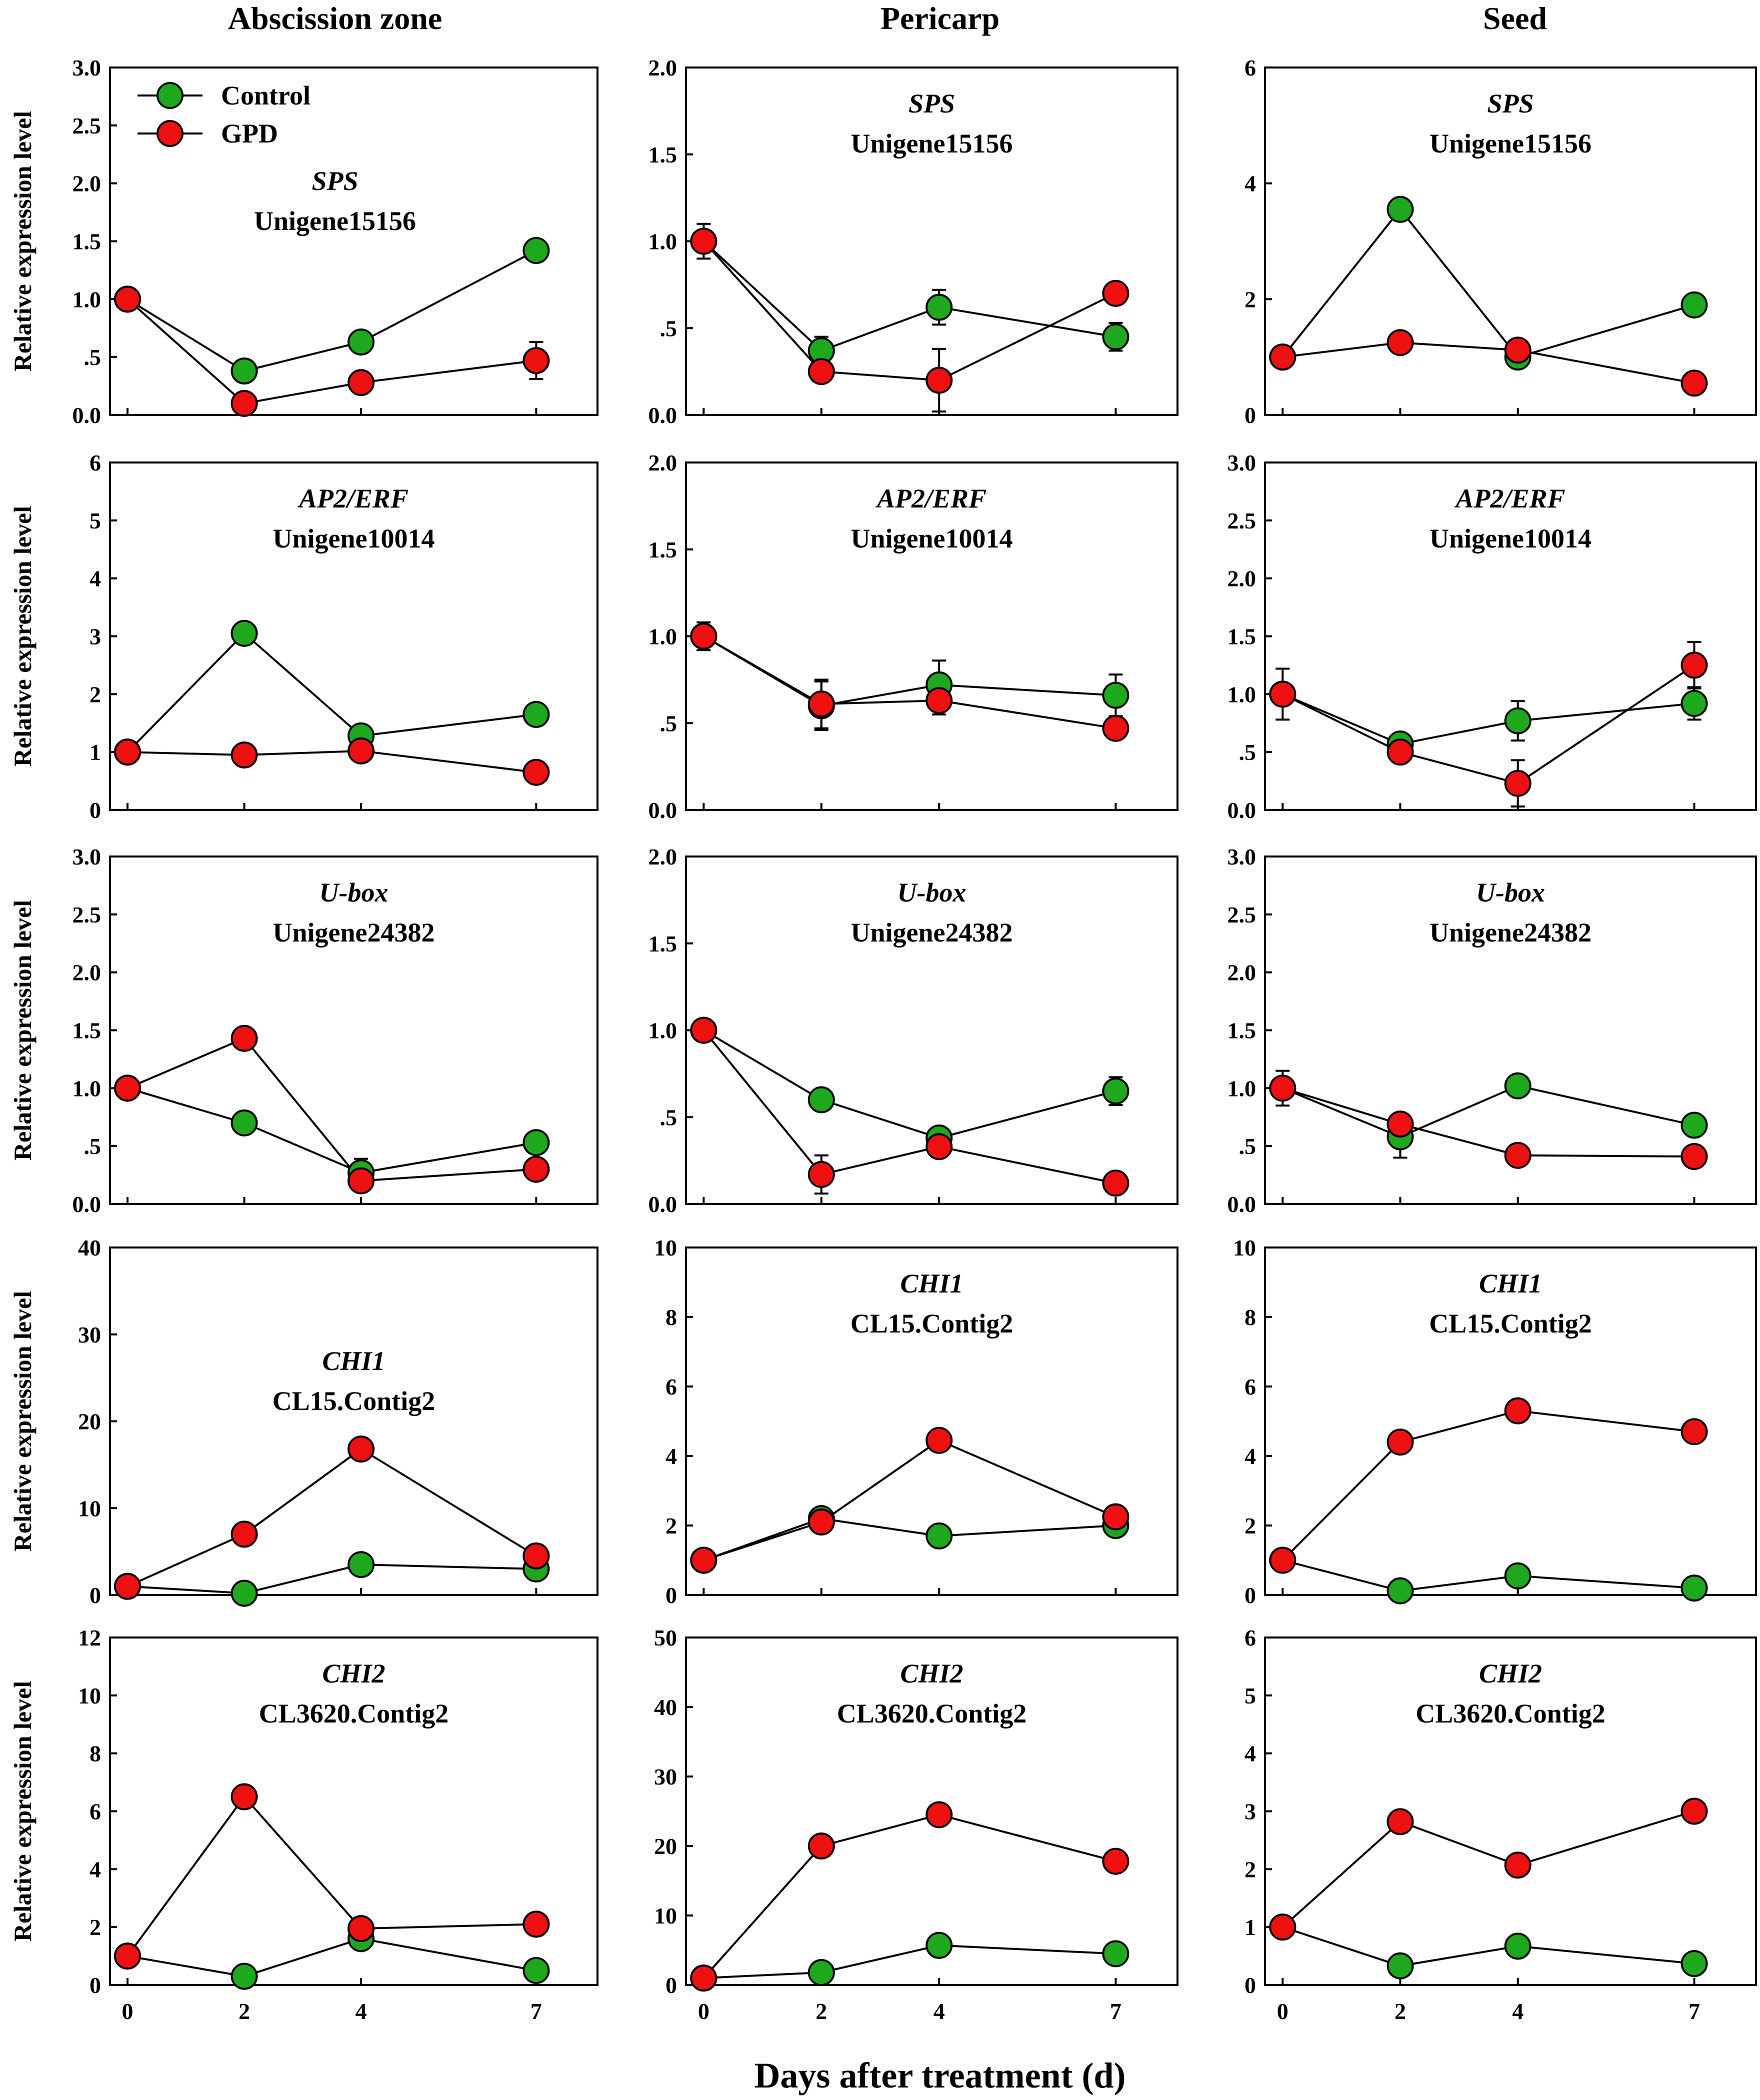 The height and width of the screenshot is (2100, 1760). Describe the element at coordinates (1250, 1695) in the screenshot. I see `y-tick-label: 5` at that location.